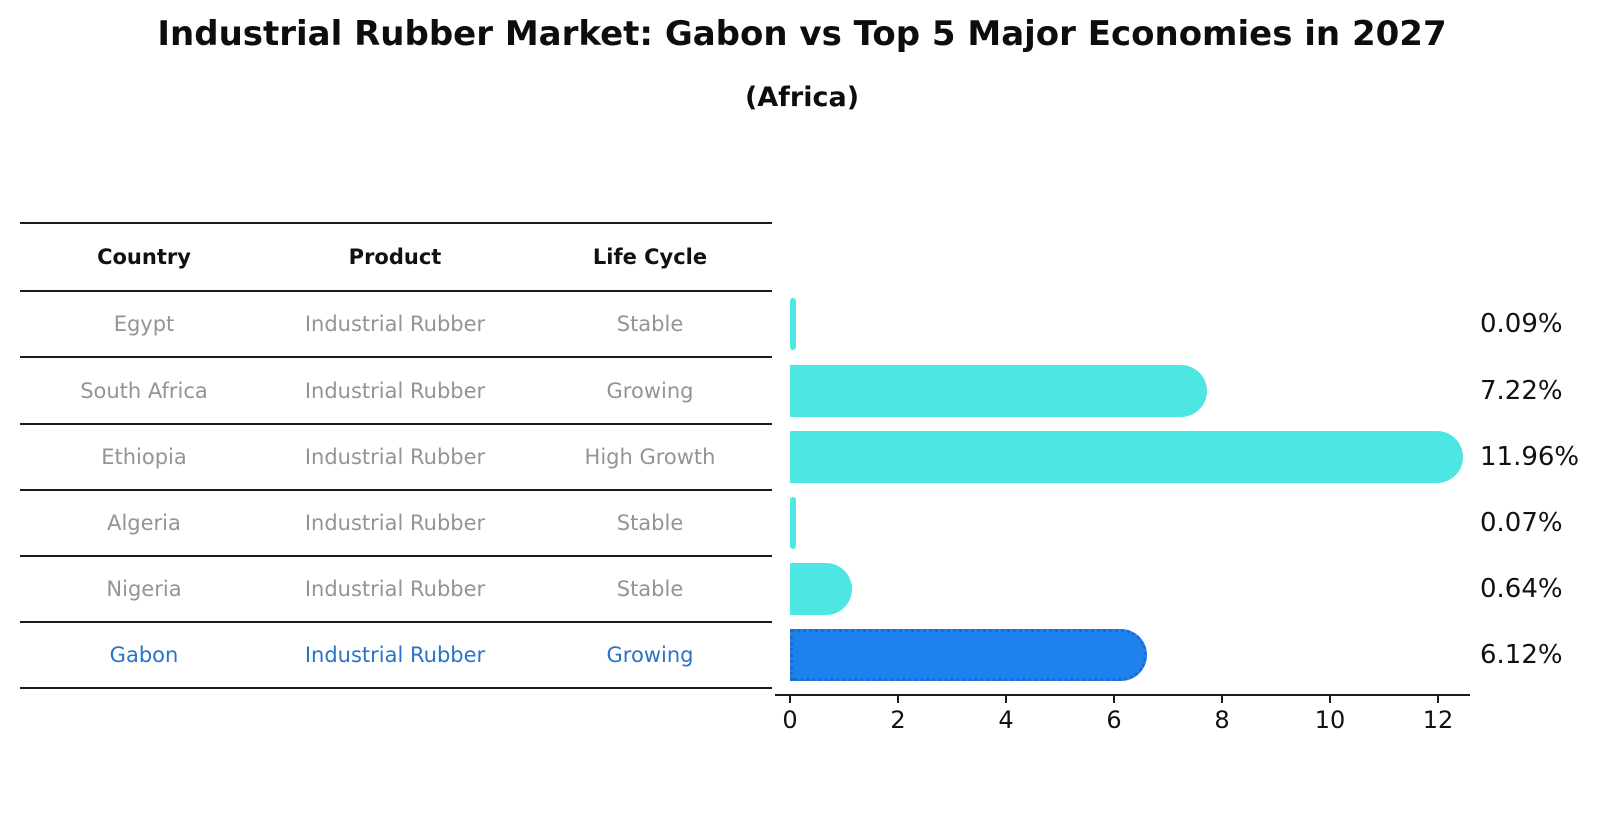  What do you see at coordinates (1006, 720) in the screenshot?
I see `x-axis-tick-label: 4` at bounding box center [1006, 720].